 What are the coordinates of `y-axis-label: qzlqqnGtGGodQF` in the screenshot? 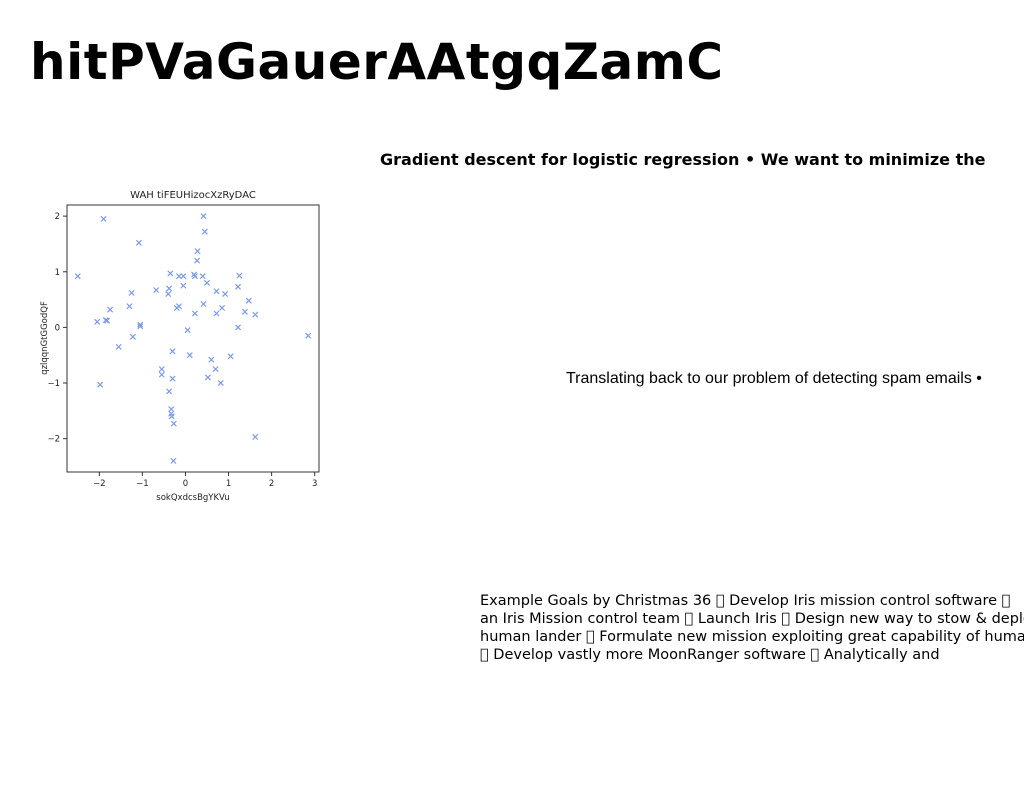 It's located at (45, 338).